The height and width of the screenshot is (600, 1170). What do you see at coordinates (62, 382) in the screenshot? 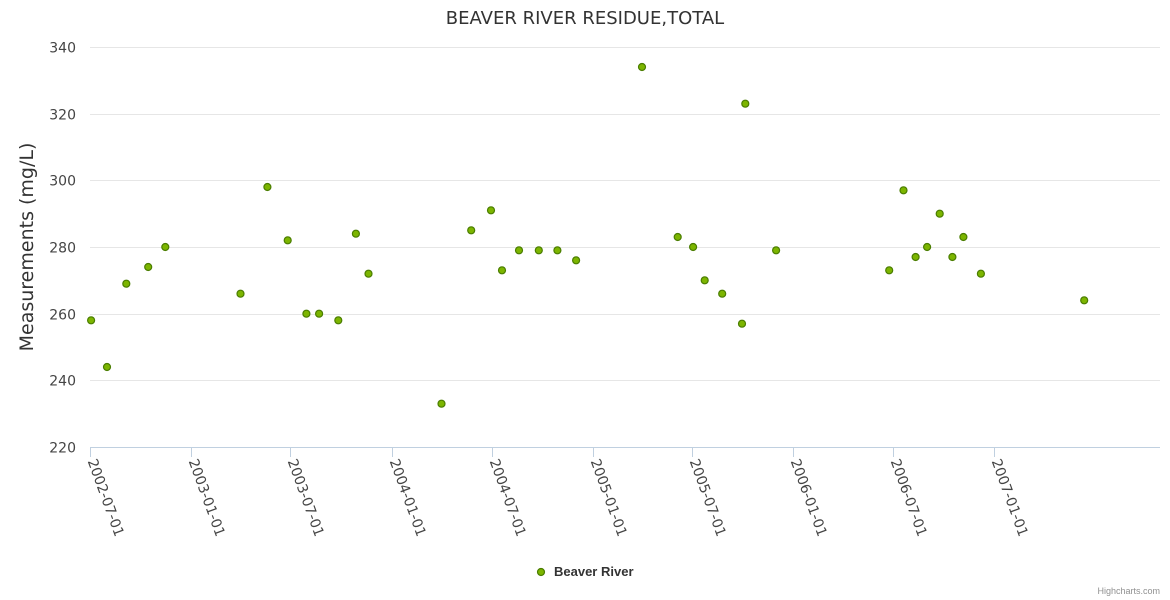
I see `y-tick-label: 240` at bounding box center [62, 382].